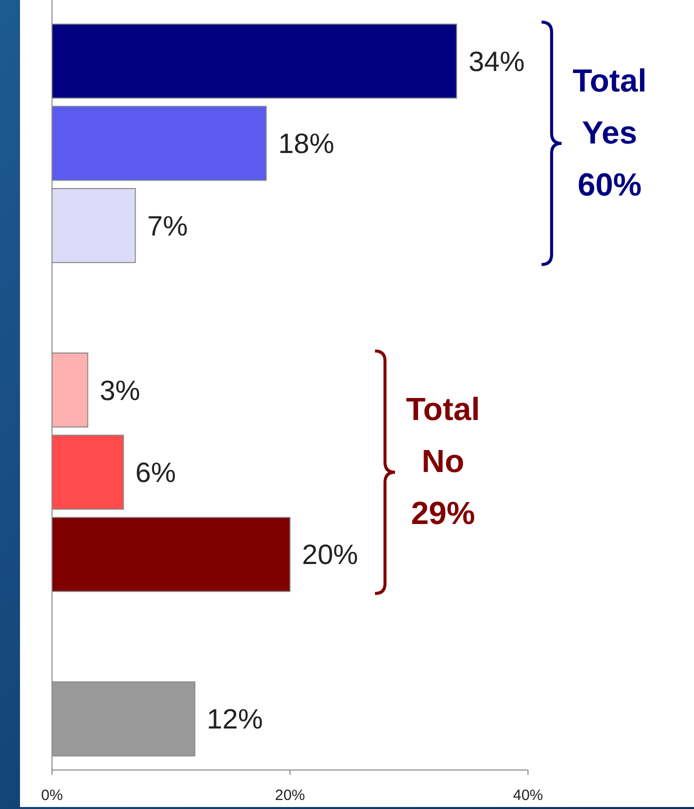  Describe the element at coordinates (496, 61) in the screenshot. I see `data-label: 34%` at that location.